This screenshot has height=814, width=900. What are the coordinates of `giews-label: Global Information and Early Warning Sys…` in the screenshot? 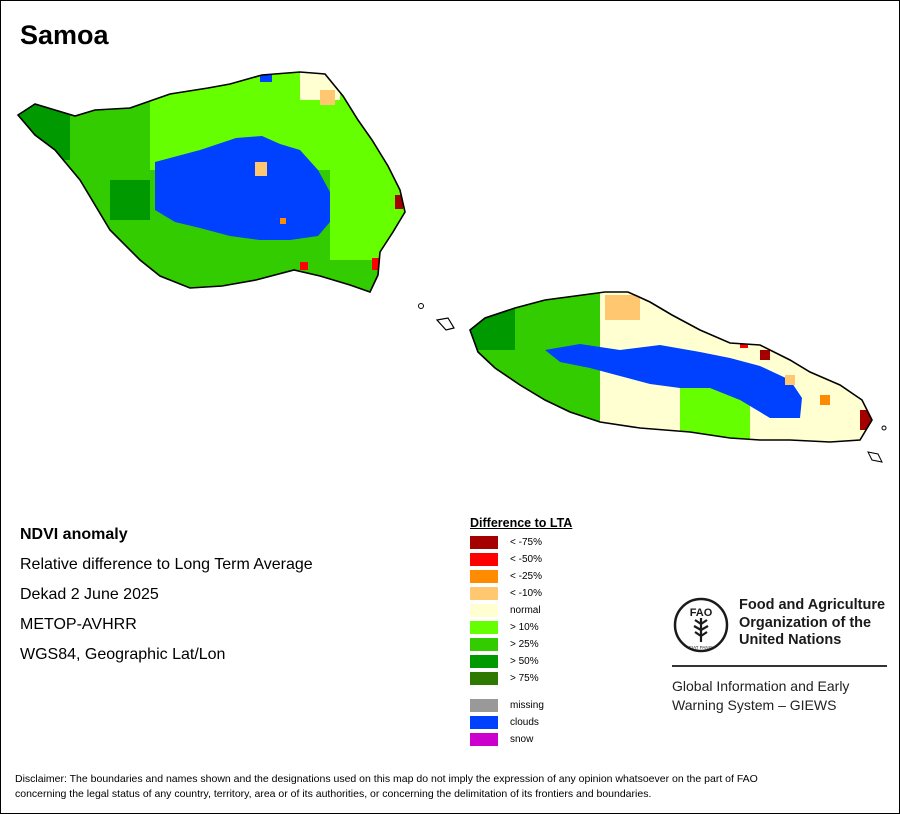 It's located at (760, 696).